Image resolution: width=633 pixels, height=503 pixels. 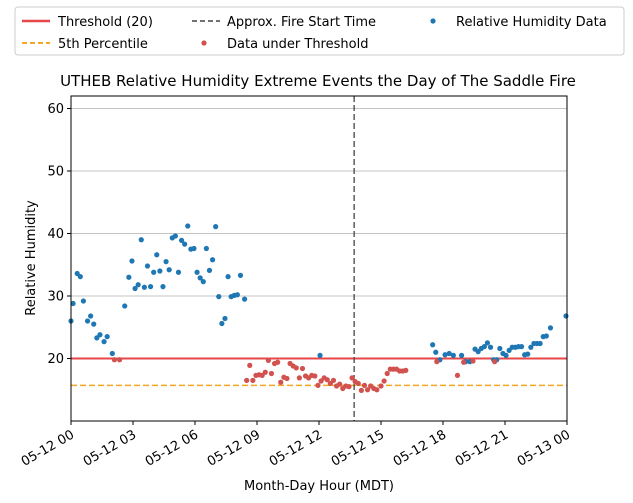 I want to click on x-tick-label: 05-12 09, so click(x=234, y=448).